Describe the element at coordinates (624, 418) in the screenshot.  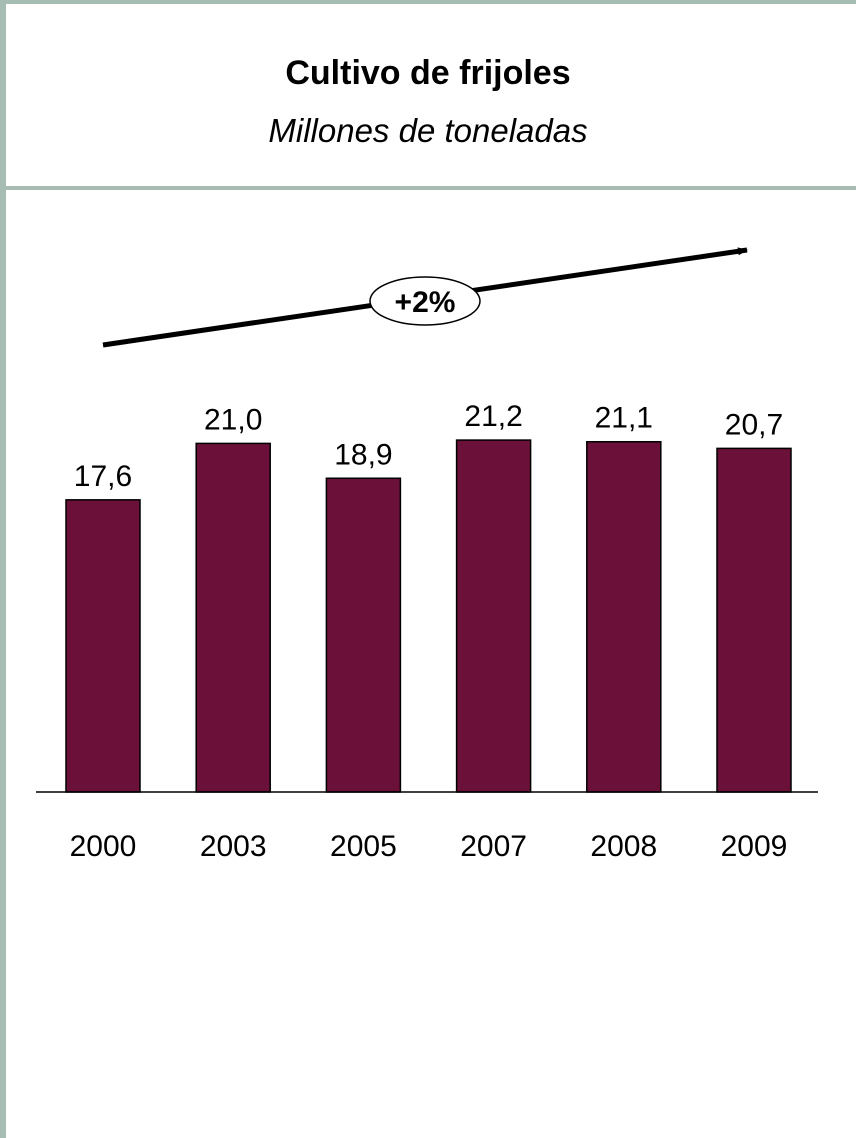
I see `value-label-2008: 21,1` at that location.